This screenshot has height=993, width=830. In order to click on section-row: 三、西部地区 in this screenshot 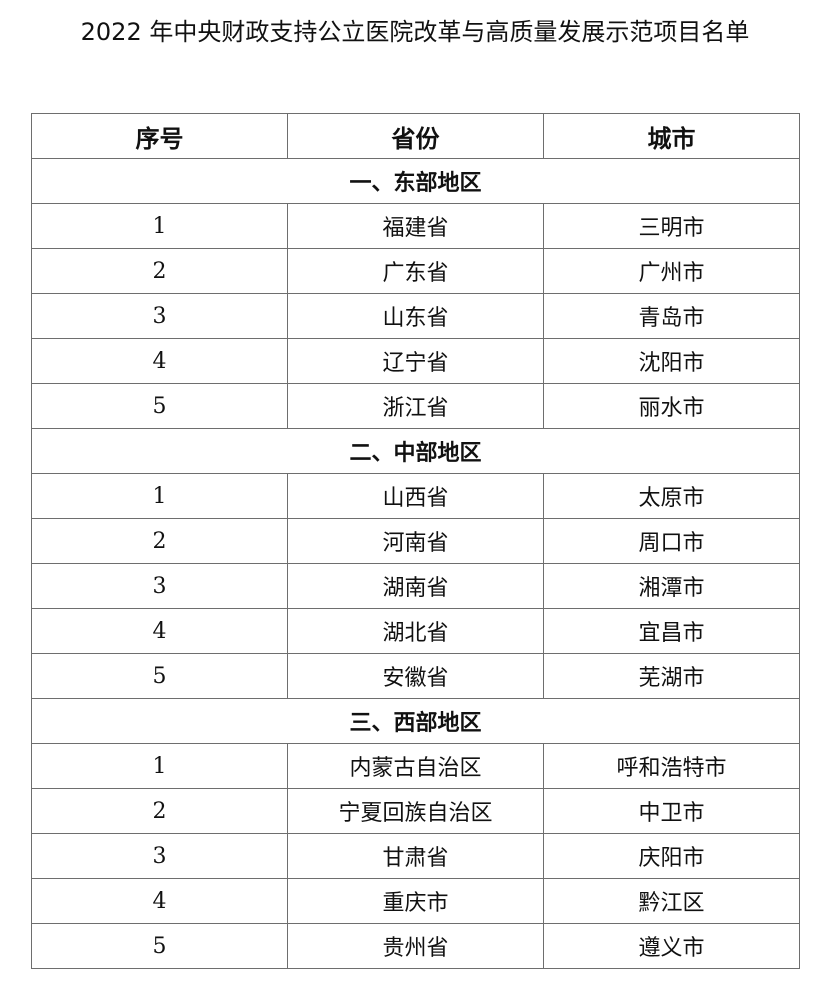, I will do `click(415, 721)`.